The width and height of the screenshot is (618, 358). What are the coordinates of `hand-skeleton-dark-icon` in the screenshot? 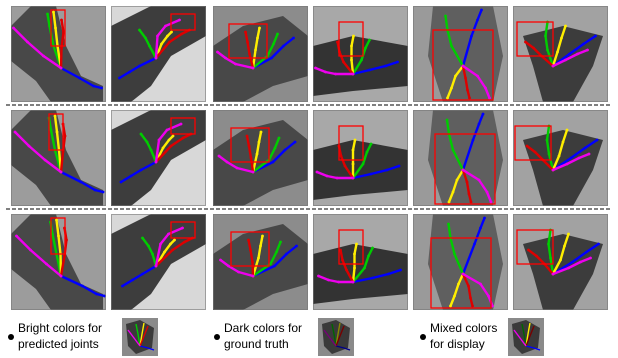 It's located at (336, 337).